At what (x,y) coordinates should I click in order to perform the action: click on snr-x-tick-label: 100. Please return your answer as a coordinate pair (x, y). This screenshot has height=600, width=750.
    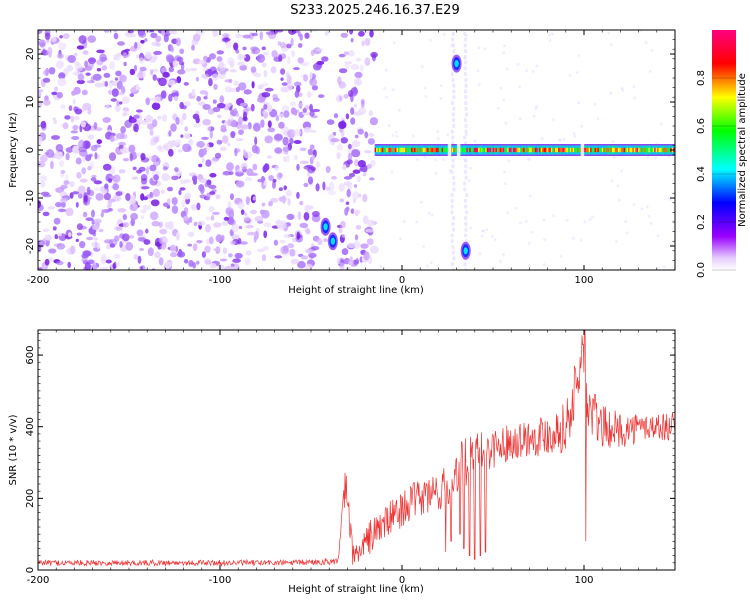
    Looking at the image, I should click on (583, 580).